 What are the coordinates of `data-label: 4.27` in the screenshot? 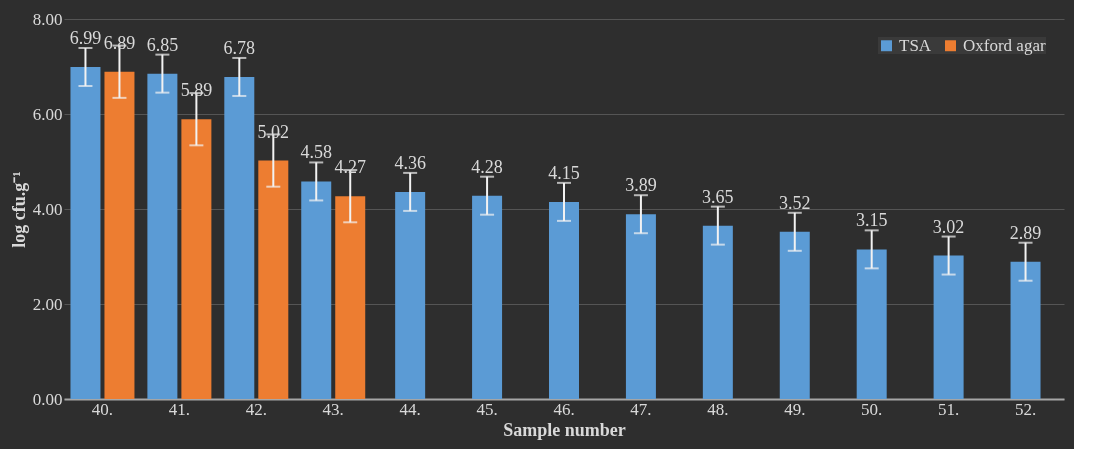 It's located at (350, 167).